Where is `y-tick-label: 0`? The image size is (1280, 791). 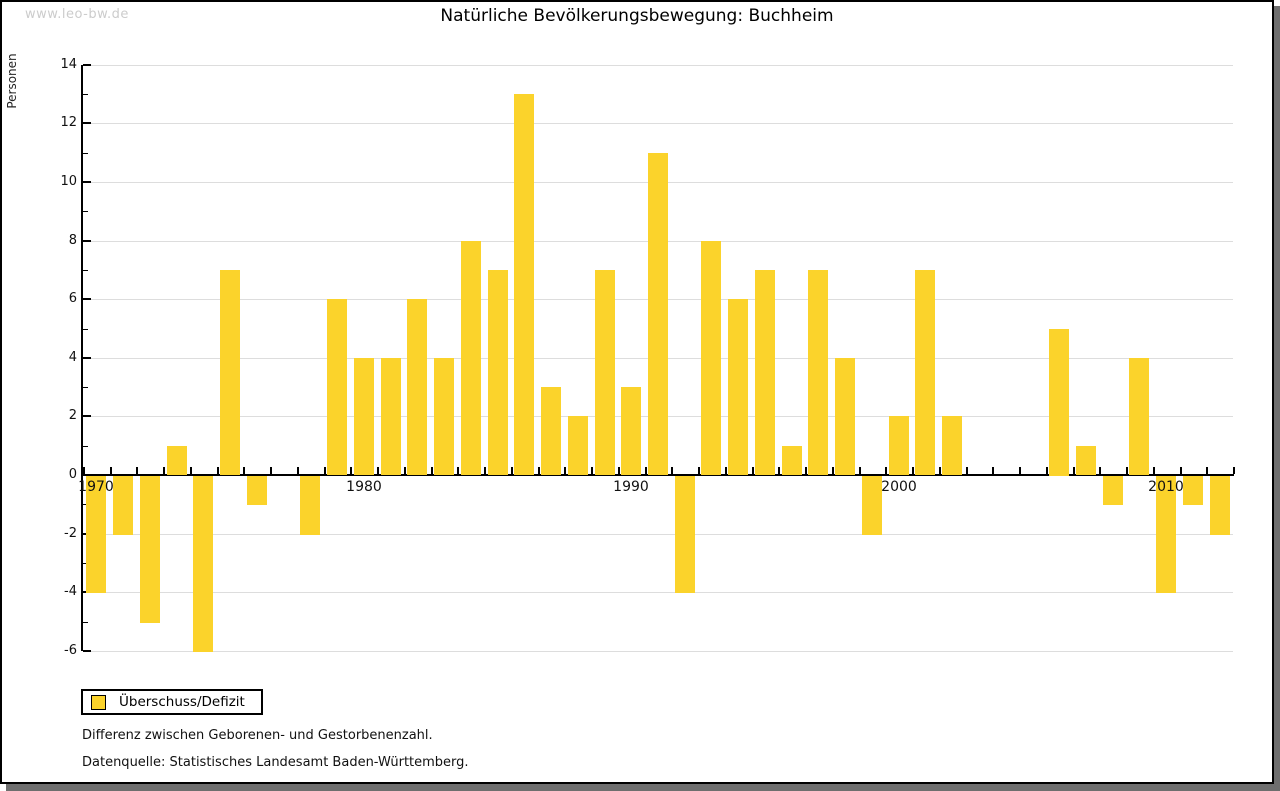 y-tick-label: 0 is located at coordinates (72, 474).